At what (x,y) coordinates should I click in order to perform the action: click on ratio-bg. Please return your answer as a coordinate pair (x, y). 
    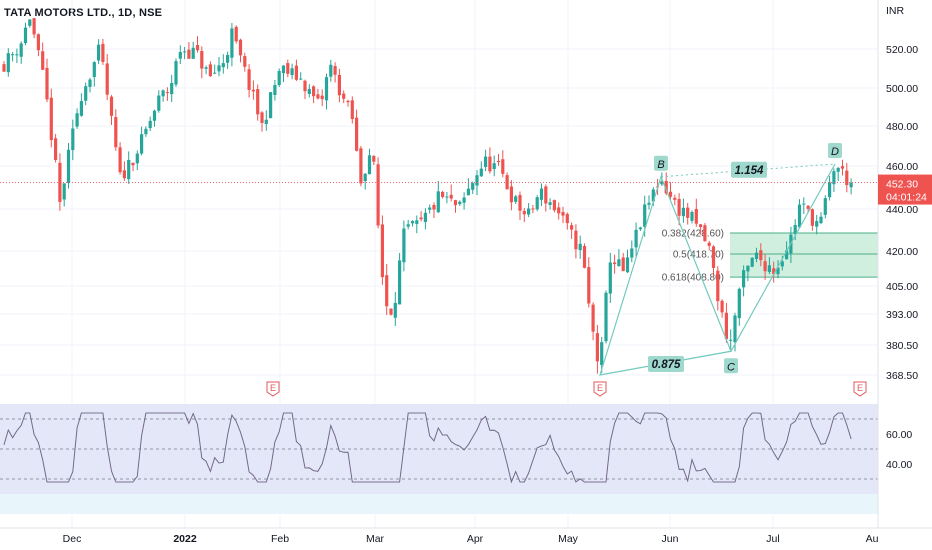
    Looking at the image, I should click on (749, 169).